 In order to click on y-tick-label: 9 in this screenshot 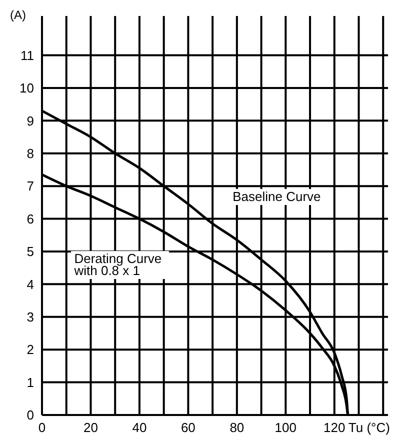, I will do `click(30, 120)`.